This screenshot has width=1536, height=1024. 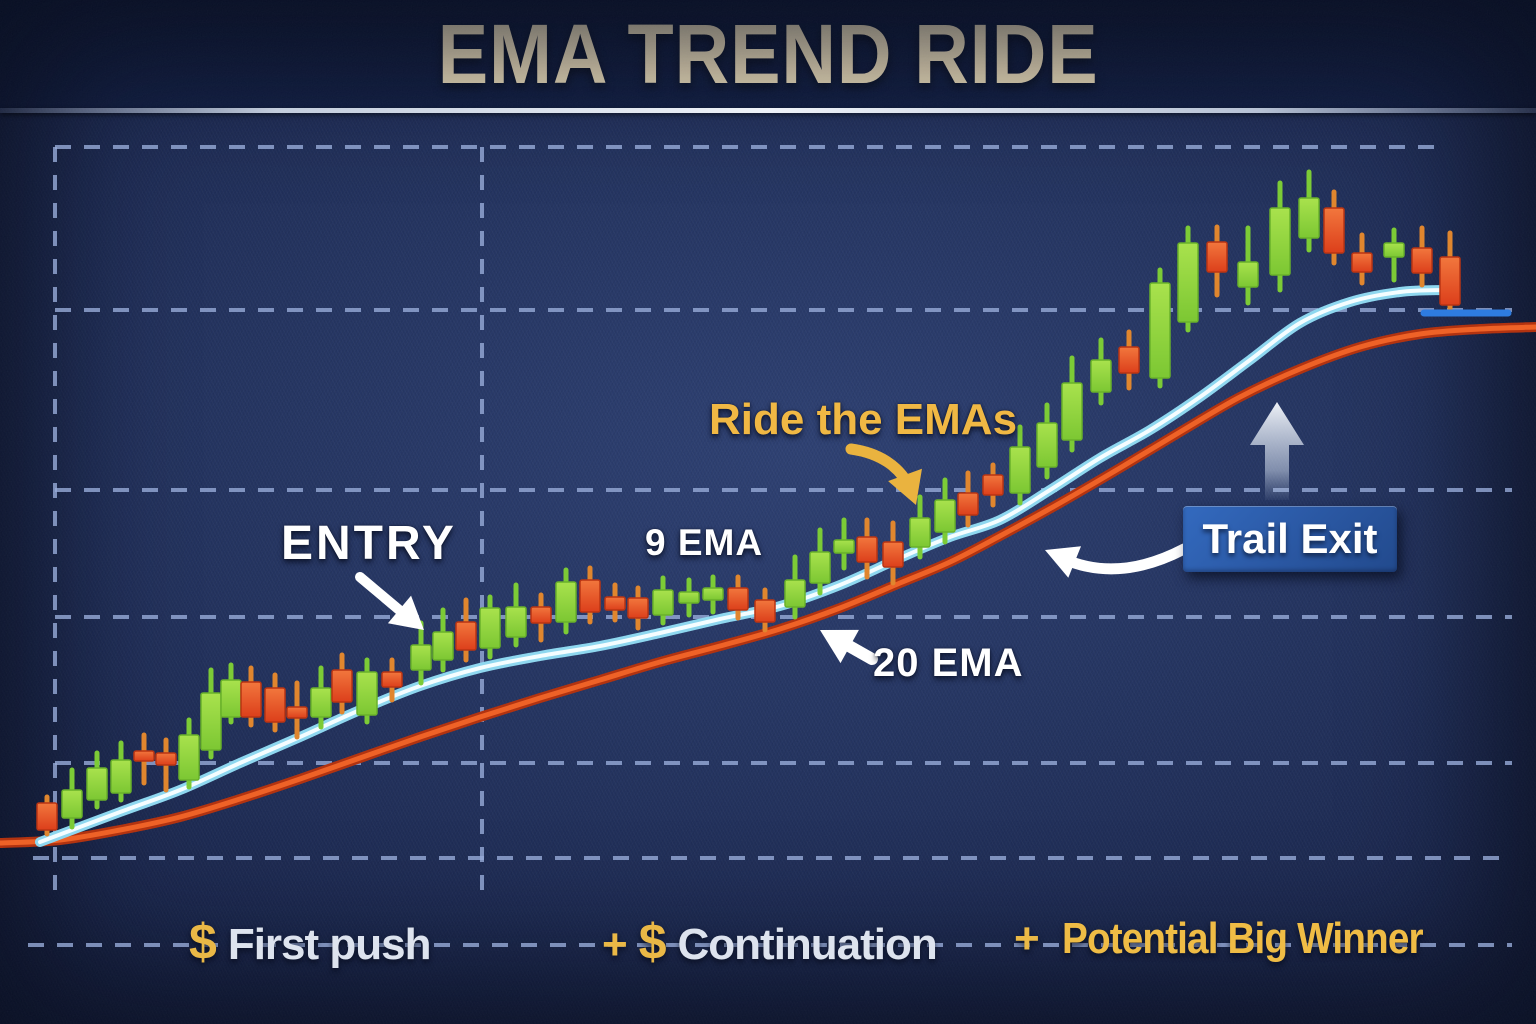 What do you see at coordinates (369, 543) in the screenshot?
I see `entry-label: ENTRY` at bounding box center [369, 543].